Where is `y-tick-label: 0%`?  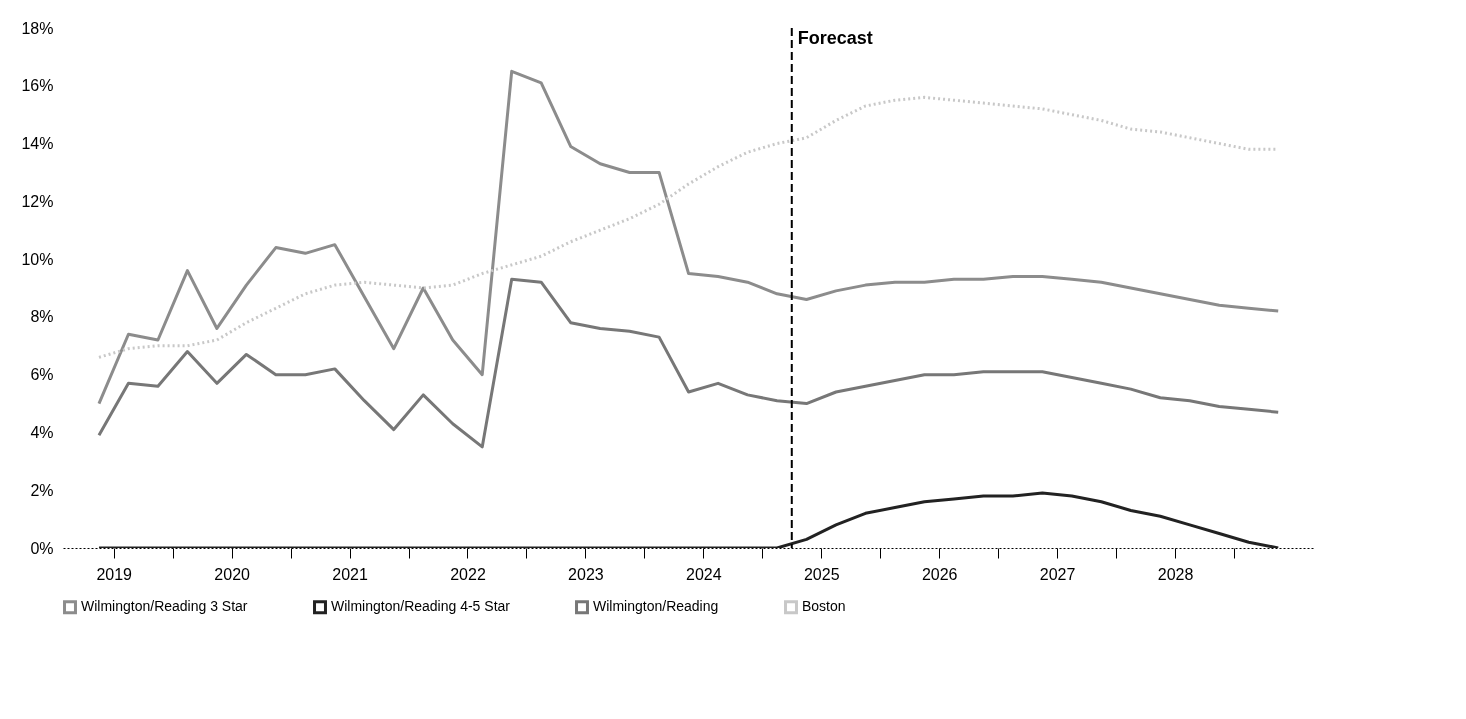 y-tick-label: 0% is located at coordinates (42, 548).